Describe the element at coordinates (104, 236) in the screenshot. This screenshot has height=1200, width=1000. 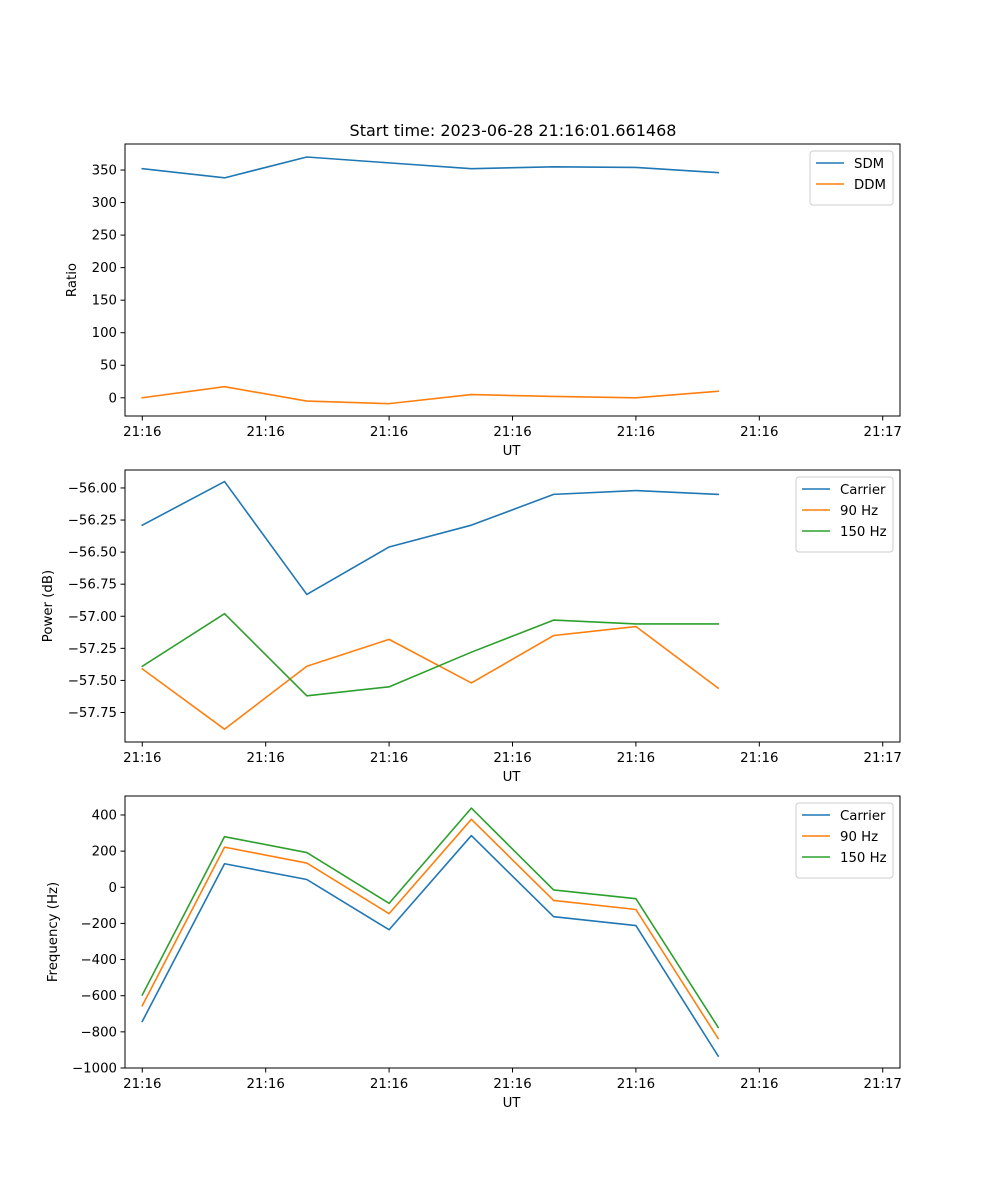
I see `y-tick-label: 250` at that location.